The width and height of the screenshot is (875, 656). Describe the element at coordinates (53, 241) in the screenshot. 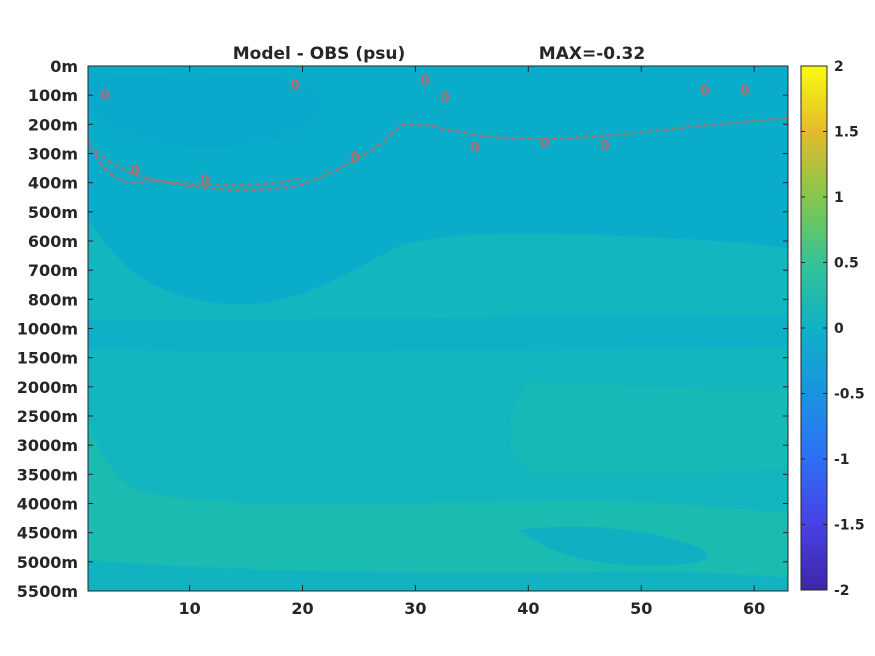

I see `y-tick-label: 600m` at that location.